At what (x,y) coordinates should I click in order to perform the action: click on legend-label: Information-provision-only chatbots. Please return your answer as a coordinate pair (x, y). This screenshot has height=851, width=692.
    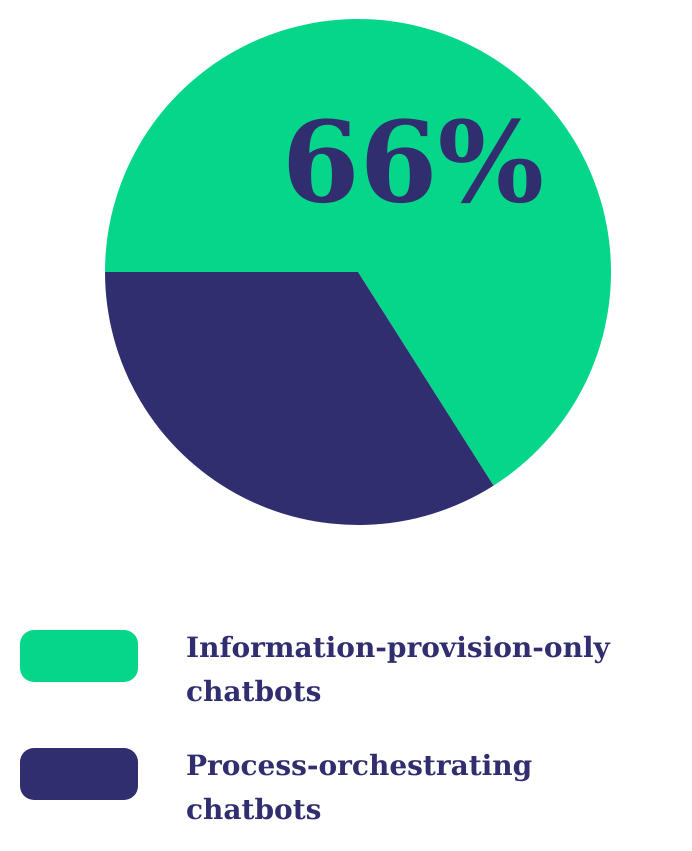
    Looking at the image, I should click on (399, 670).